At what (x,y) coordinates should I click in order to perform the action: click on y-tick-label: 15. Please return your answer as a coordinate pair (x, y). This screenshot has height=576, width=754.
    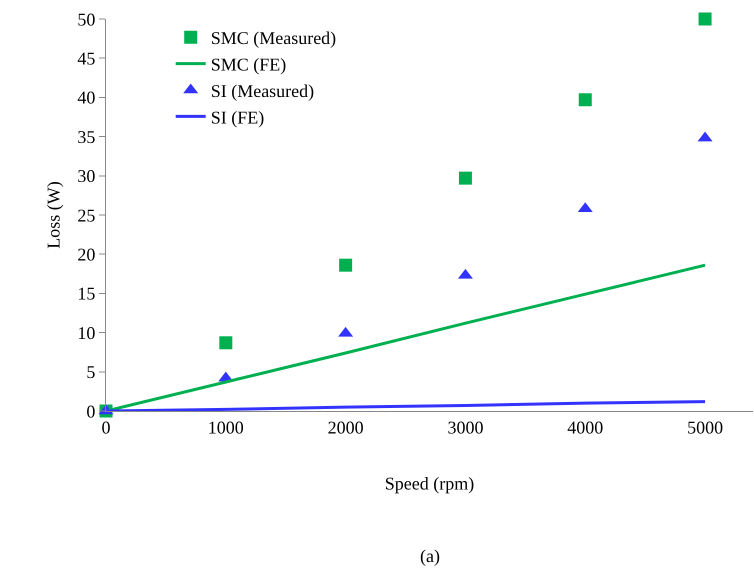
    Looking at the image, I should click on (86, 294).